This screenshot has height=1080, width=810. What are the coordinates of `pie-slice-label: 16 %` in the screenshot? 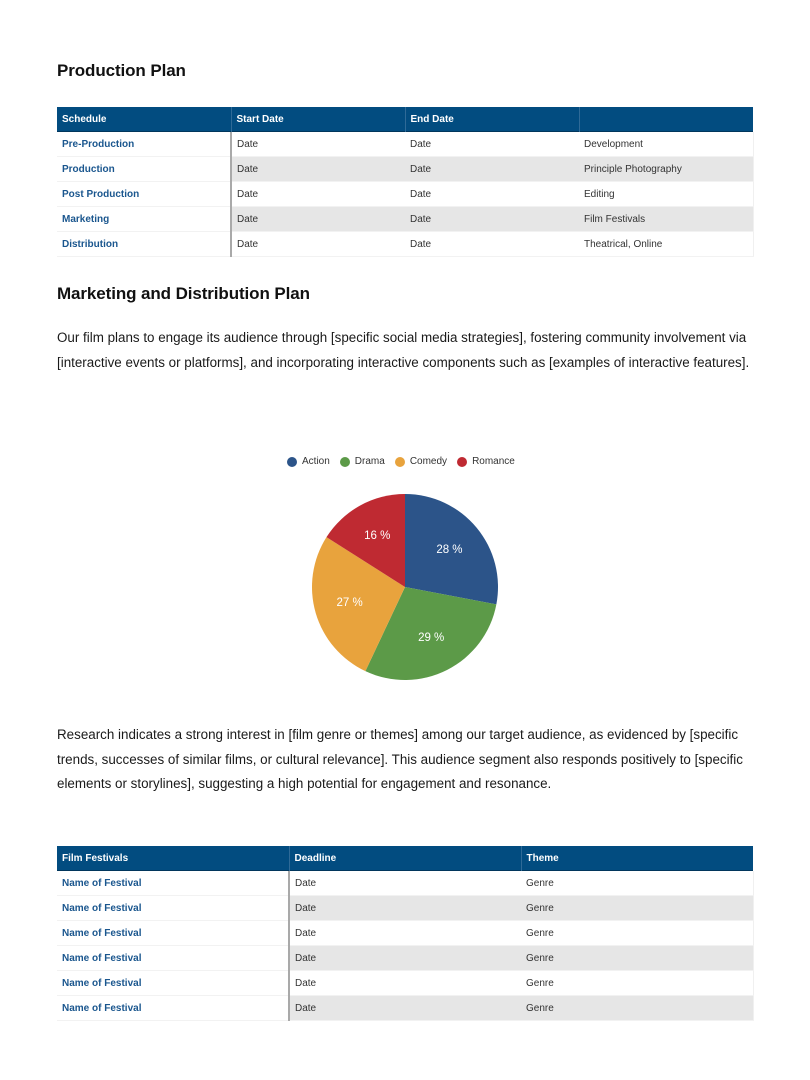 It's located at (377, 536).